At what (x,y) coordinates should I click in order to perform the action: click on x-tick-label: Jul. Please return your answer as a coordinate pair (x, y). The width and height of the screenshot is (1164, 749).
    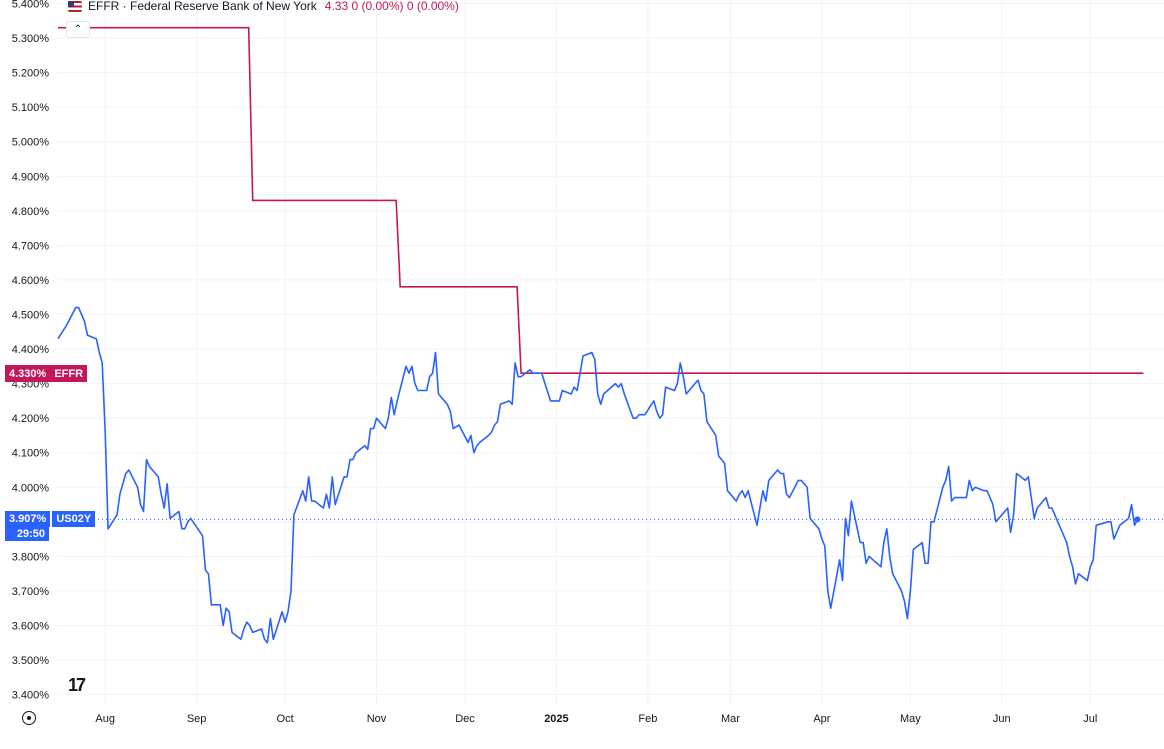
    Looking at the image, I should click on (1090, 719).